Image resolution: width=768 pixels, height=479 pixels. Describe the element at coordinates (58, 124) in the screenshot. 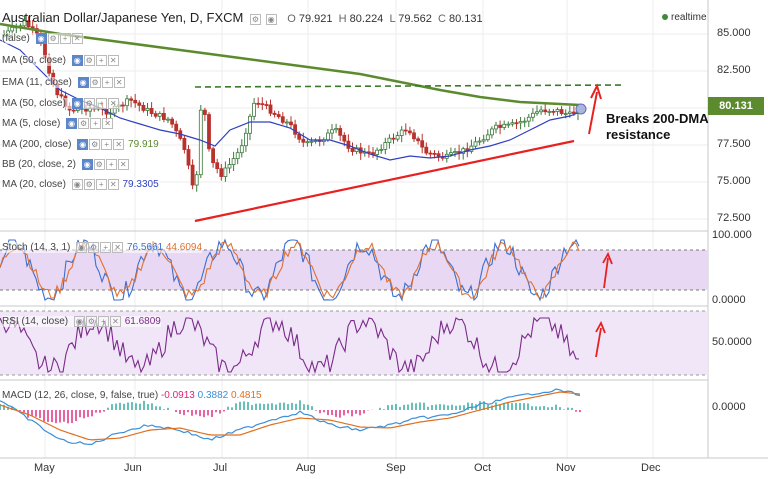

I see `indicator-row-4: MA (5, close) ◉ ⚙ + ✕` at that location.